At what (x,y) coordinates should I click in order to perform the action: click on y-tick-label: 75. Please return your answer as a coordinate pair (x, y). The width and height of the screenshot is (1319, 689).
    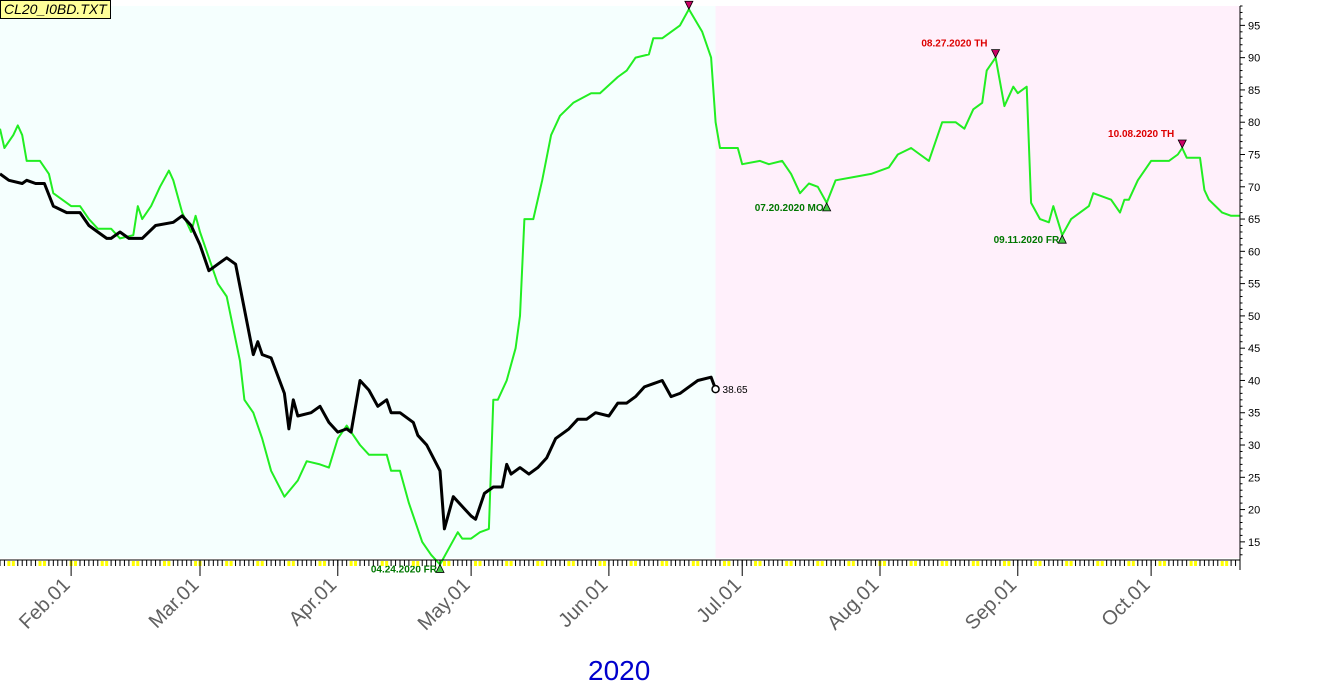
    Looking at the image, I should click on (1254, 155).